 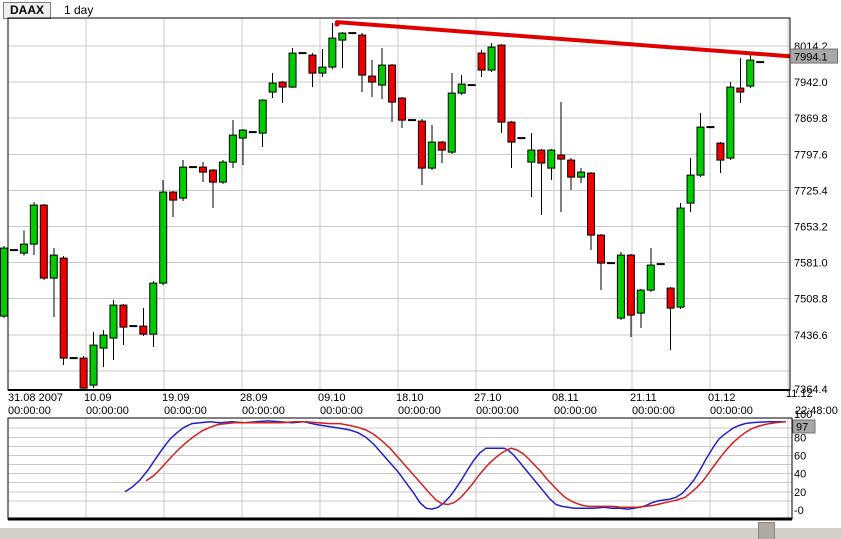 I want to click on price-tick-label: 7364.4, so click(x=811, y=390).